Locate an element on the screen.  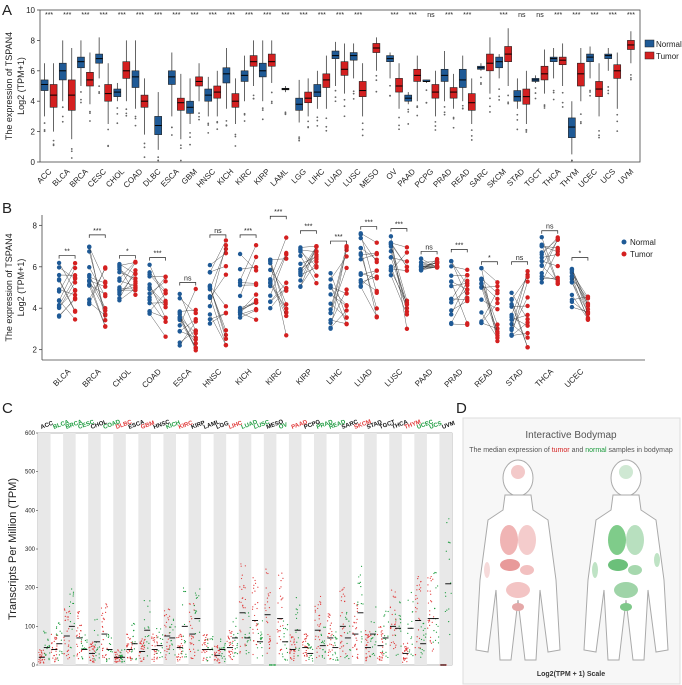
tumor-colon is located at coordinates (518, 590).